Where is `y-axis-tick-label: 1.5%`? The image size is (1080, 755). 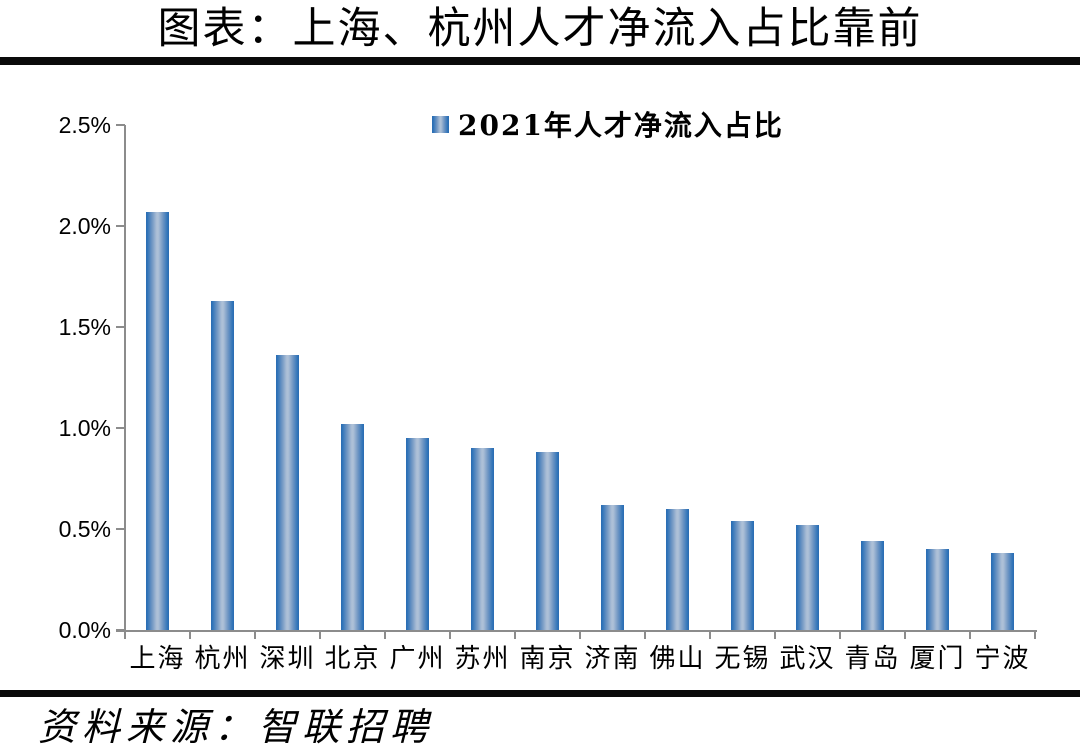
y-axis-tick-label: 1.5% is located at coordinates (84, 327).